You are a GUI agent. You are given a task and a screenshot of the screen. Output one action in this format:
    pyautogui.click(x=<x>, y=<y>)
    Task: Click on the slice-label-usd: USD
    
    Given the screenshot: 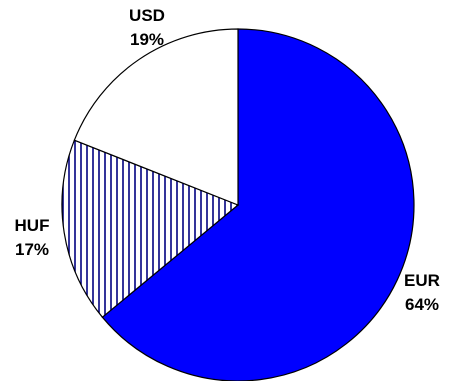 What is the action you would take?
    pyautogui.click(x=147, y=15)
    